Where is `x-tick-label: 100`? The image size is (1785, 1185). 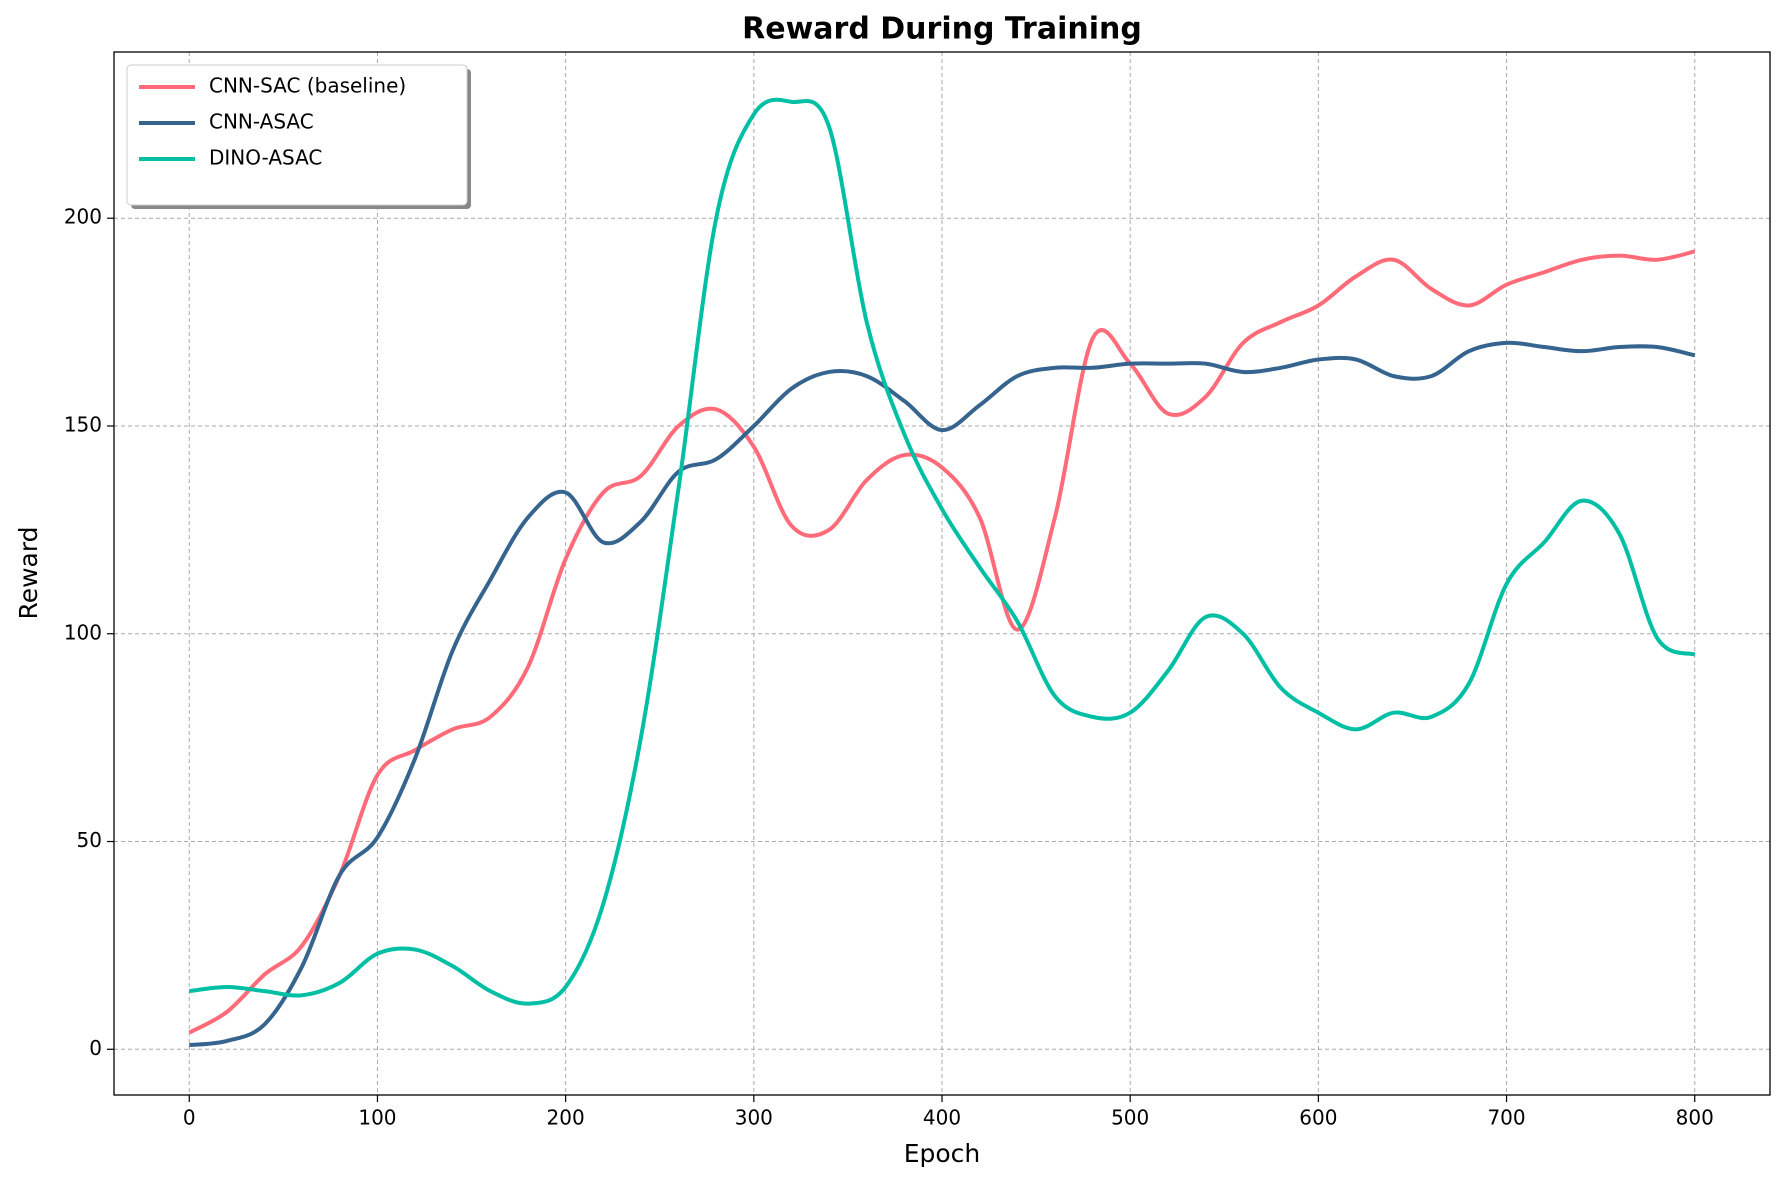 x-tick-label: 100 is located at coordinates (377, 1118).